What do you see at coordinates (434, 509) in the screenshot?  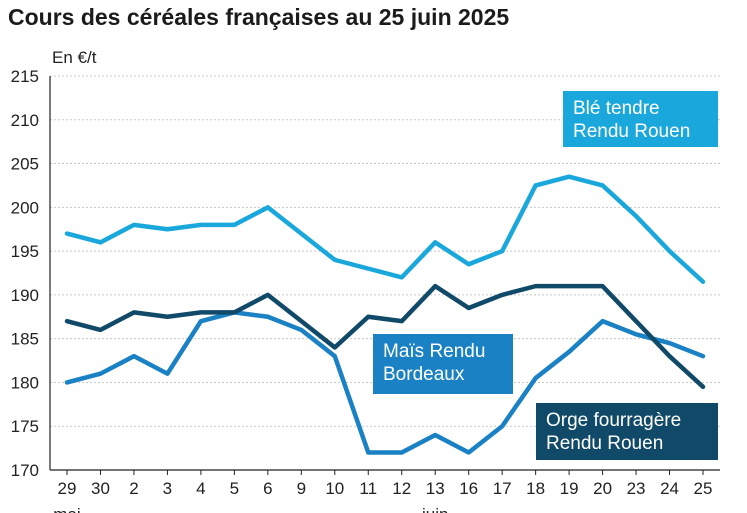 I see `month-label-juin: juin` at bounding box center [434, 509].